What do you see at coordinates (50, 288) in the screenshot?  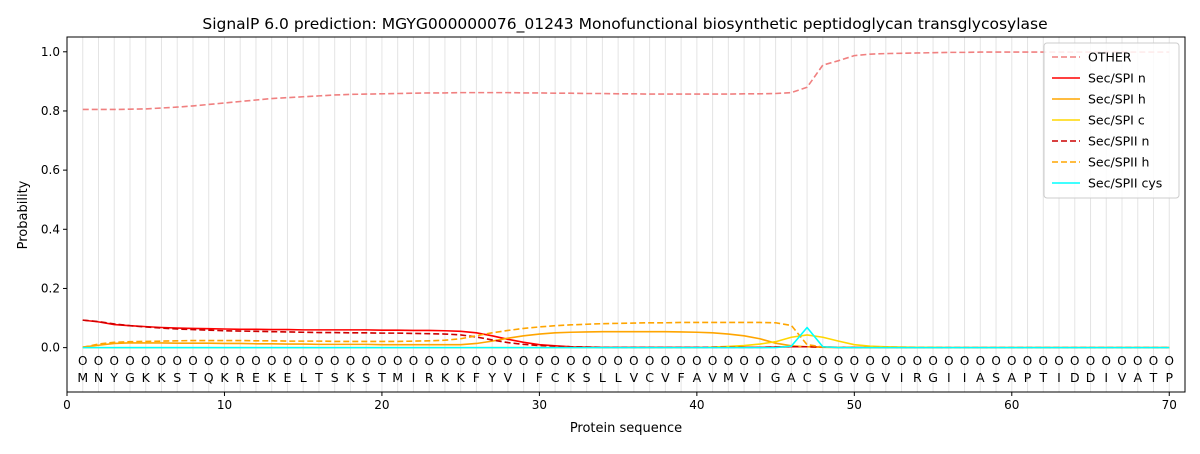 I see `y-tick-label: 0.2` at bounding box center [50, 288].